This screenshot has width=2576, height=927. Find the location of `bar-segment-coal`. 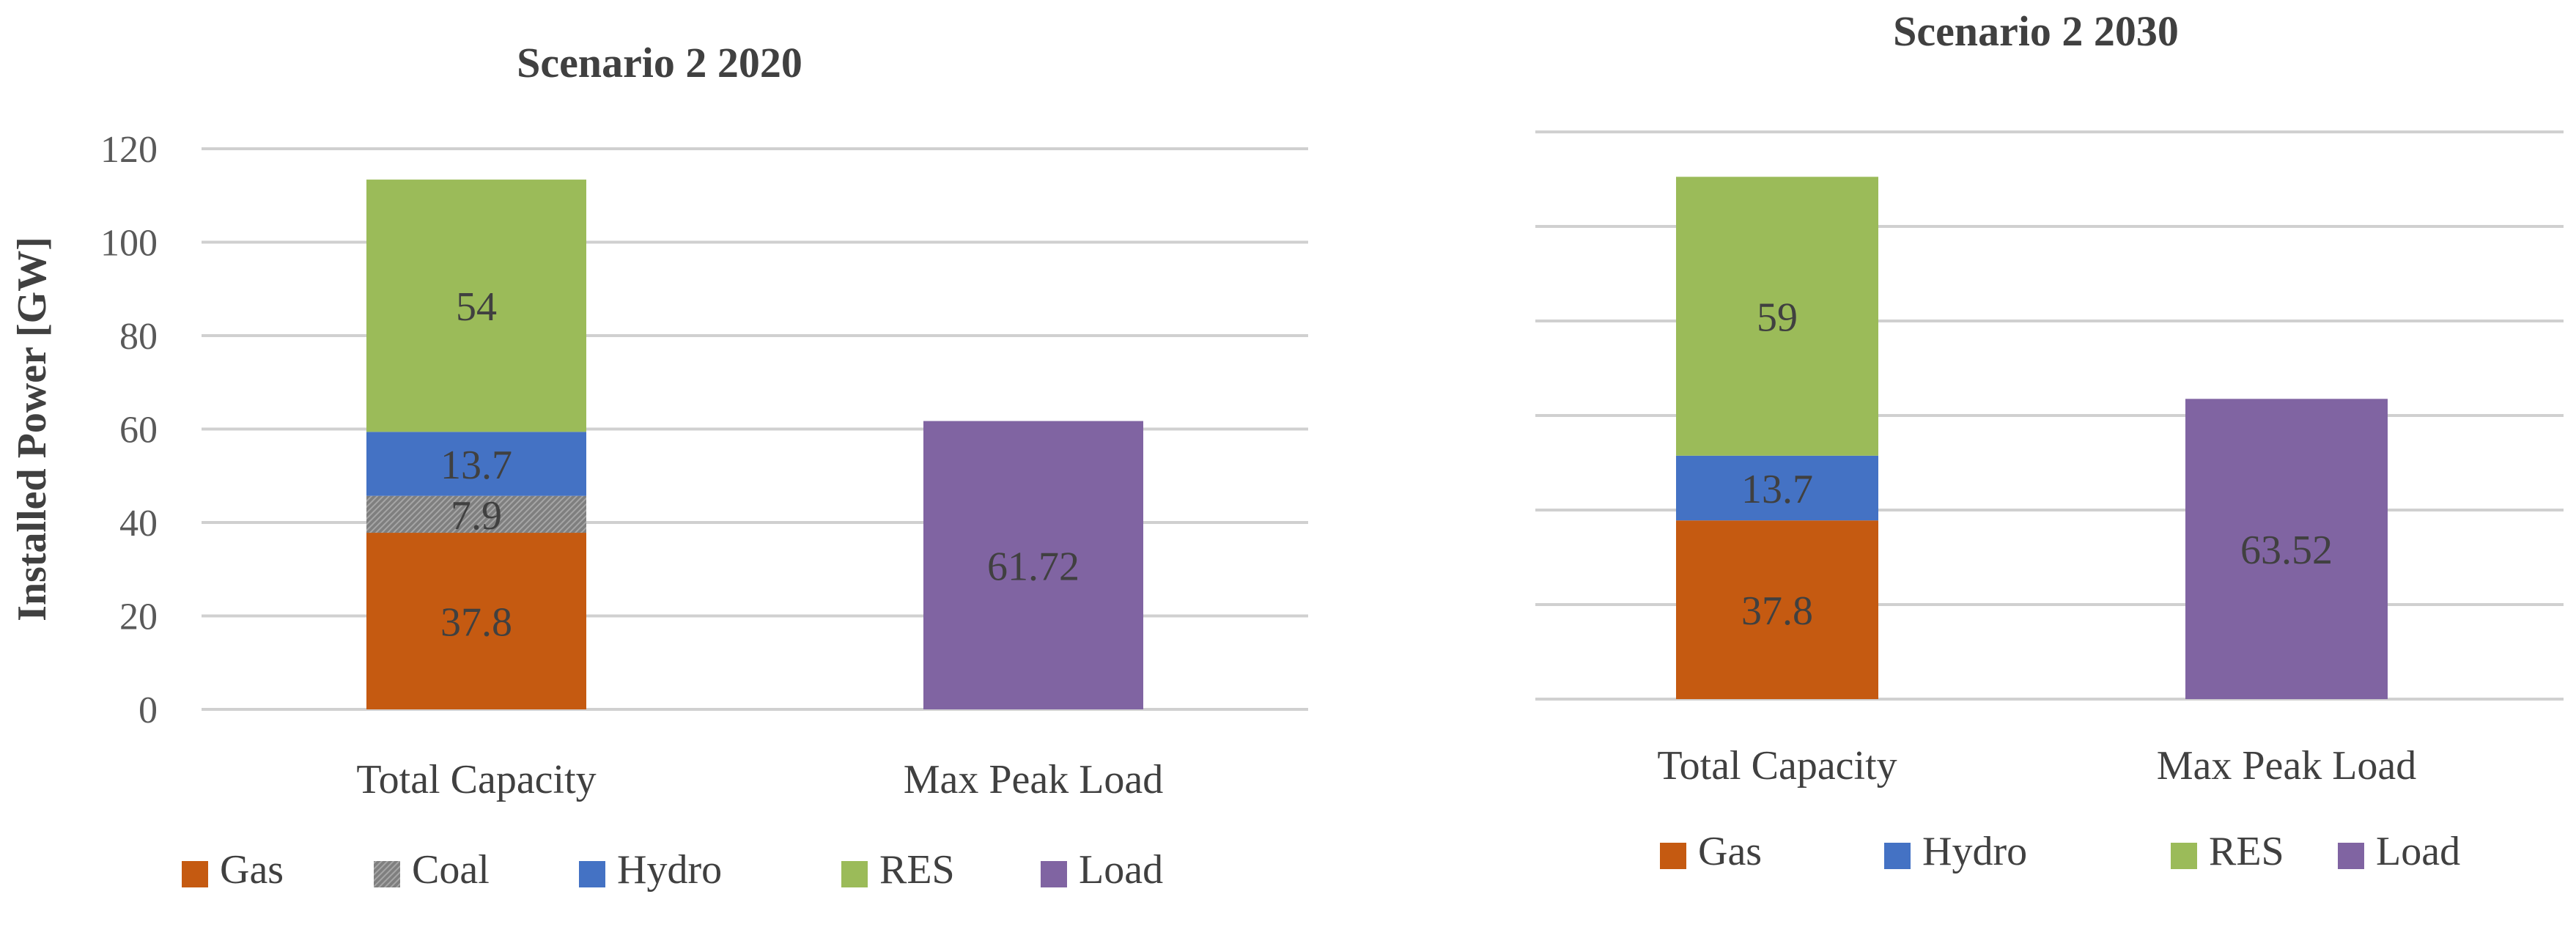

bar-segment-coal is located at coordinates (476, 514).